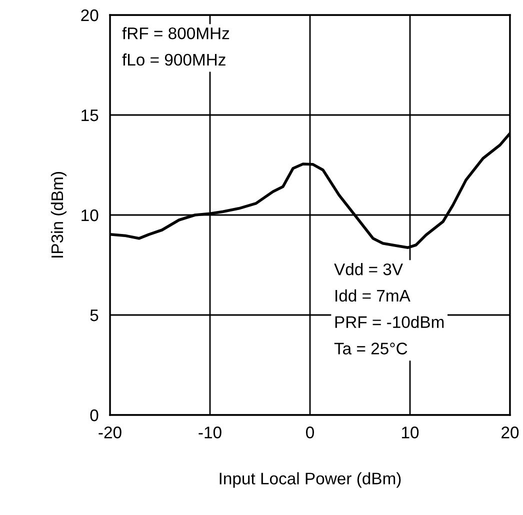 Image resolution: width=523 pixels, height=515 pixels. I want to click on y-tick-label: 0, so click(94, 415).